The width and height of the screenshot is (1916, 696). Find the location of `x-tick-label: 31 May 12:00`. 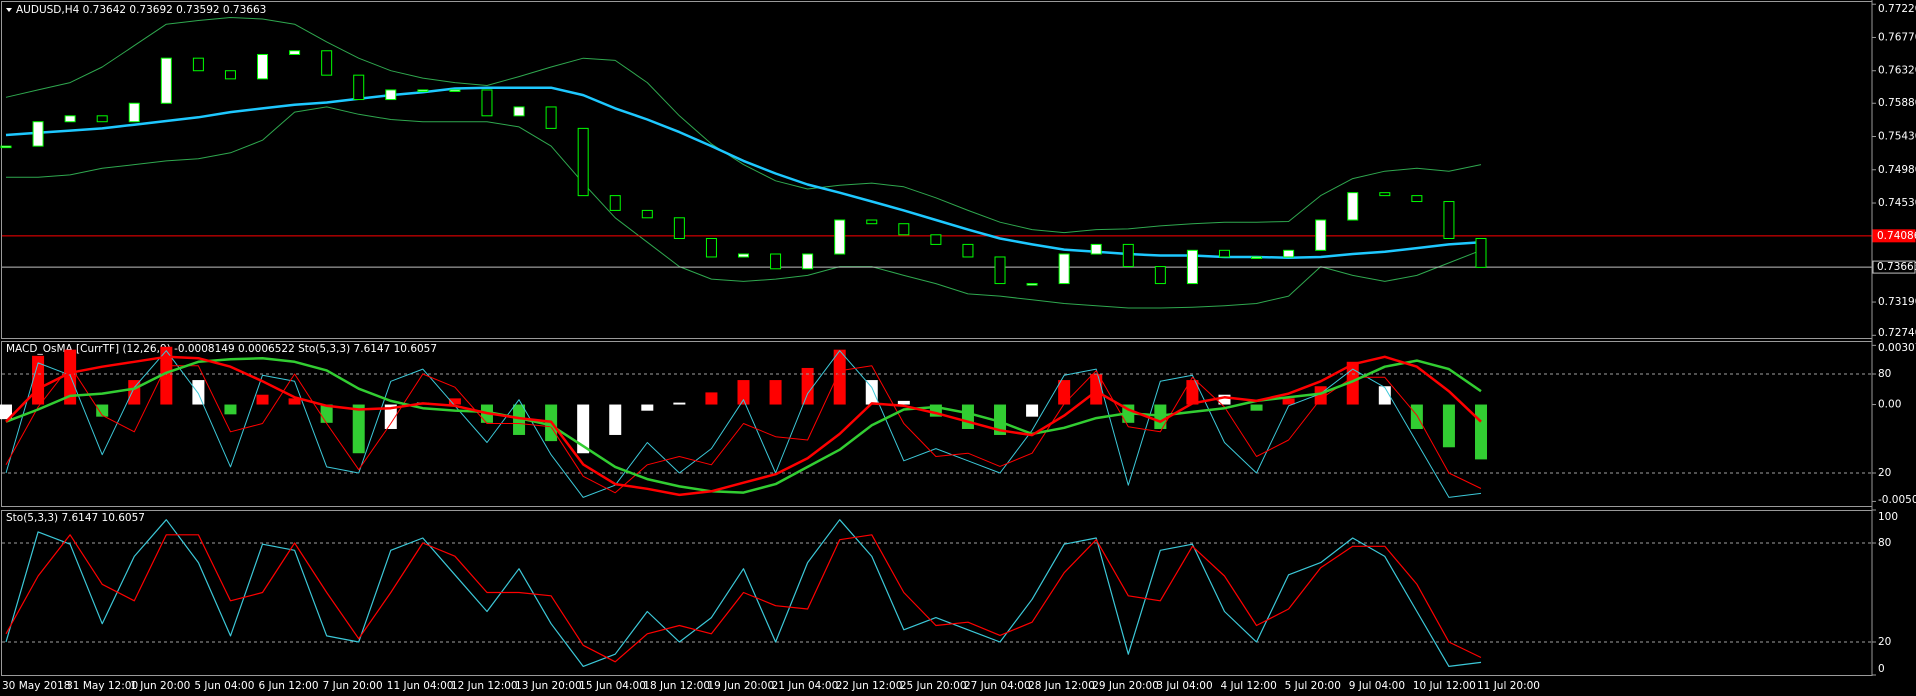

x-tick-label: 31 May 12:00 is located at coordinates (102, 686).